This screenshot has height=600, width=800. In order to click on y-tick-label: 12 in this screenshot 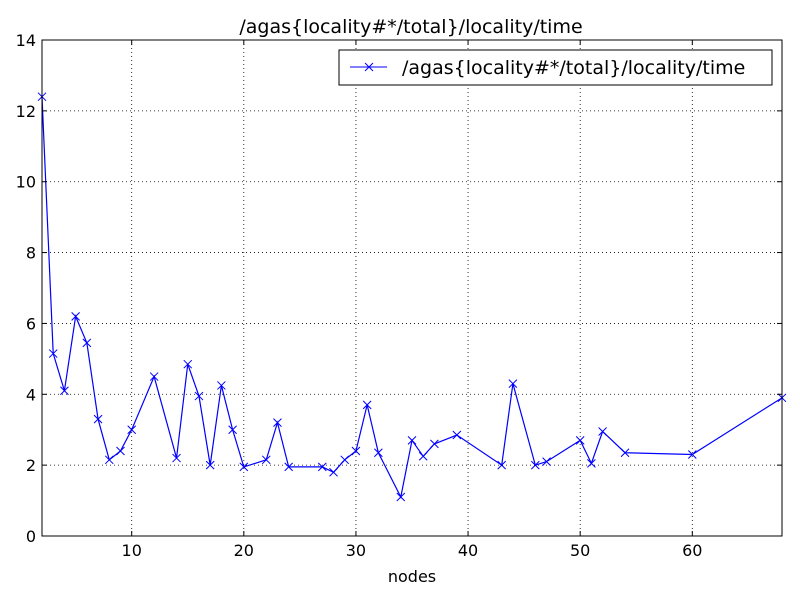, I will do `click(26, 111)`.